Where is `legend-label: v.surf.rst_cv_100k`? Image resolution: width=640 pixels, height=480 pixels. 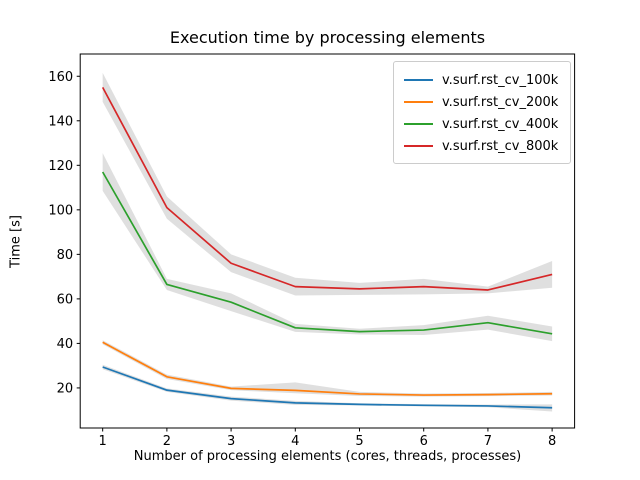
legend-label: v.surf.rst_cv_100k is located at coordinates (500, 80).